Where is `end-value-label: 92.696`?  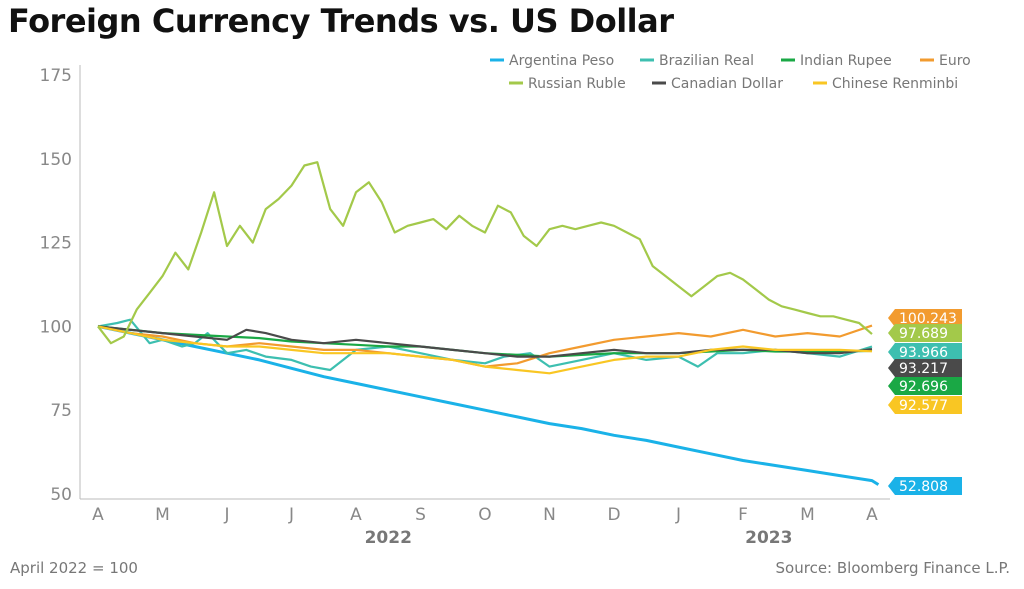 end-value-label: 92.696 is located at coordinates (923, 387).